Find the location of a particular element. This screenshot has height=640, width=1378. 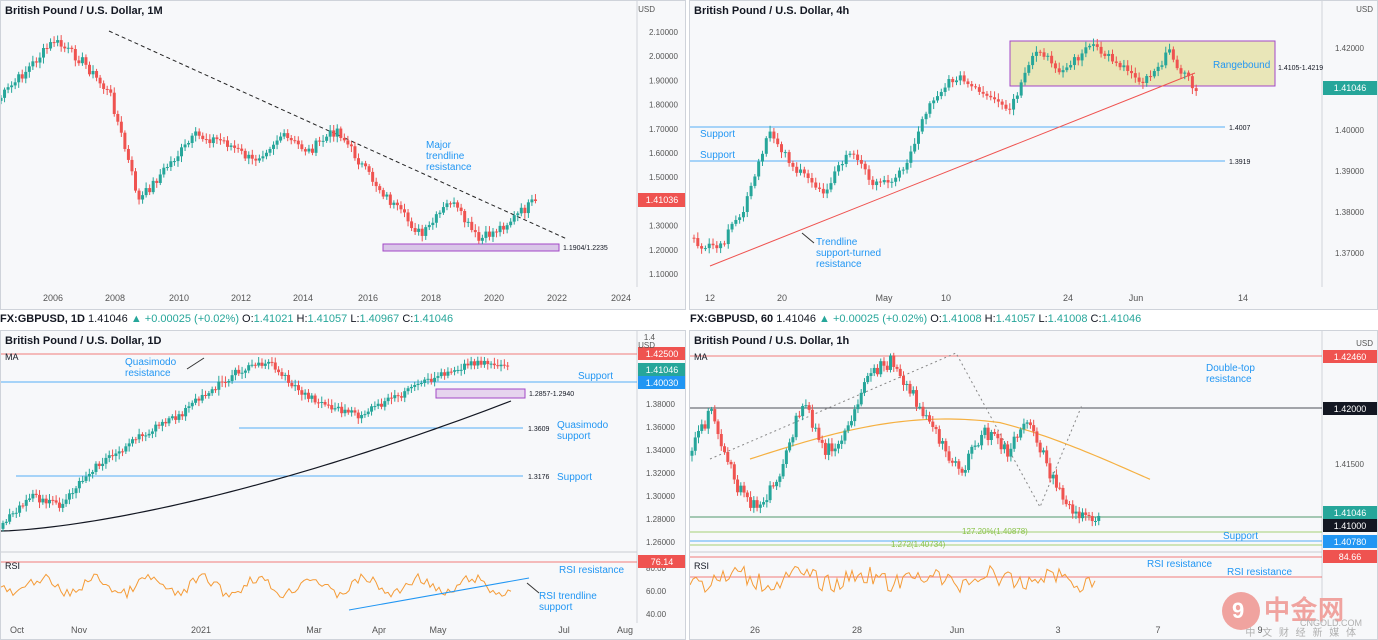

x-tick-label: Jun is located at coordinates (1136, 298).